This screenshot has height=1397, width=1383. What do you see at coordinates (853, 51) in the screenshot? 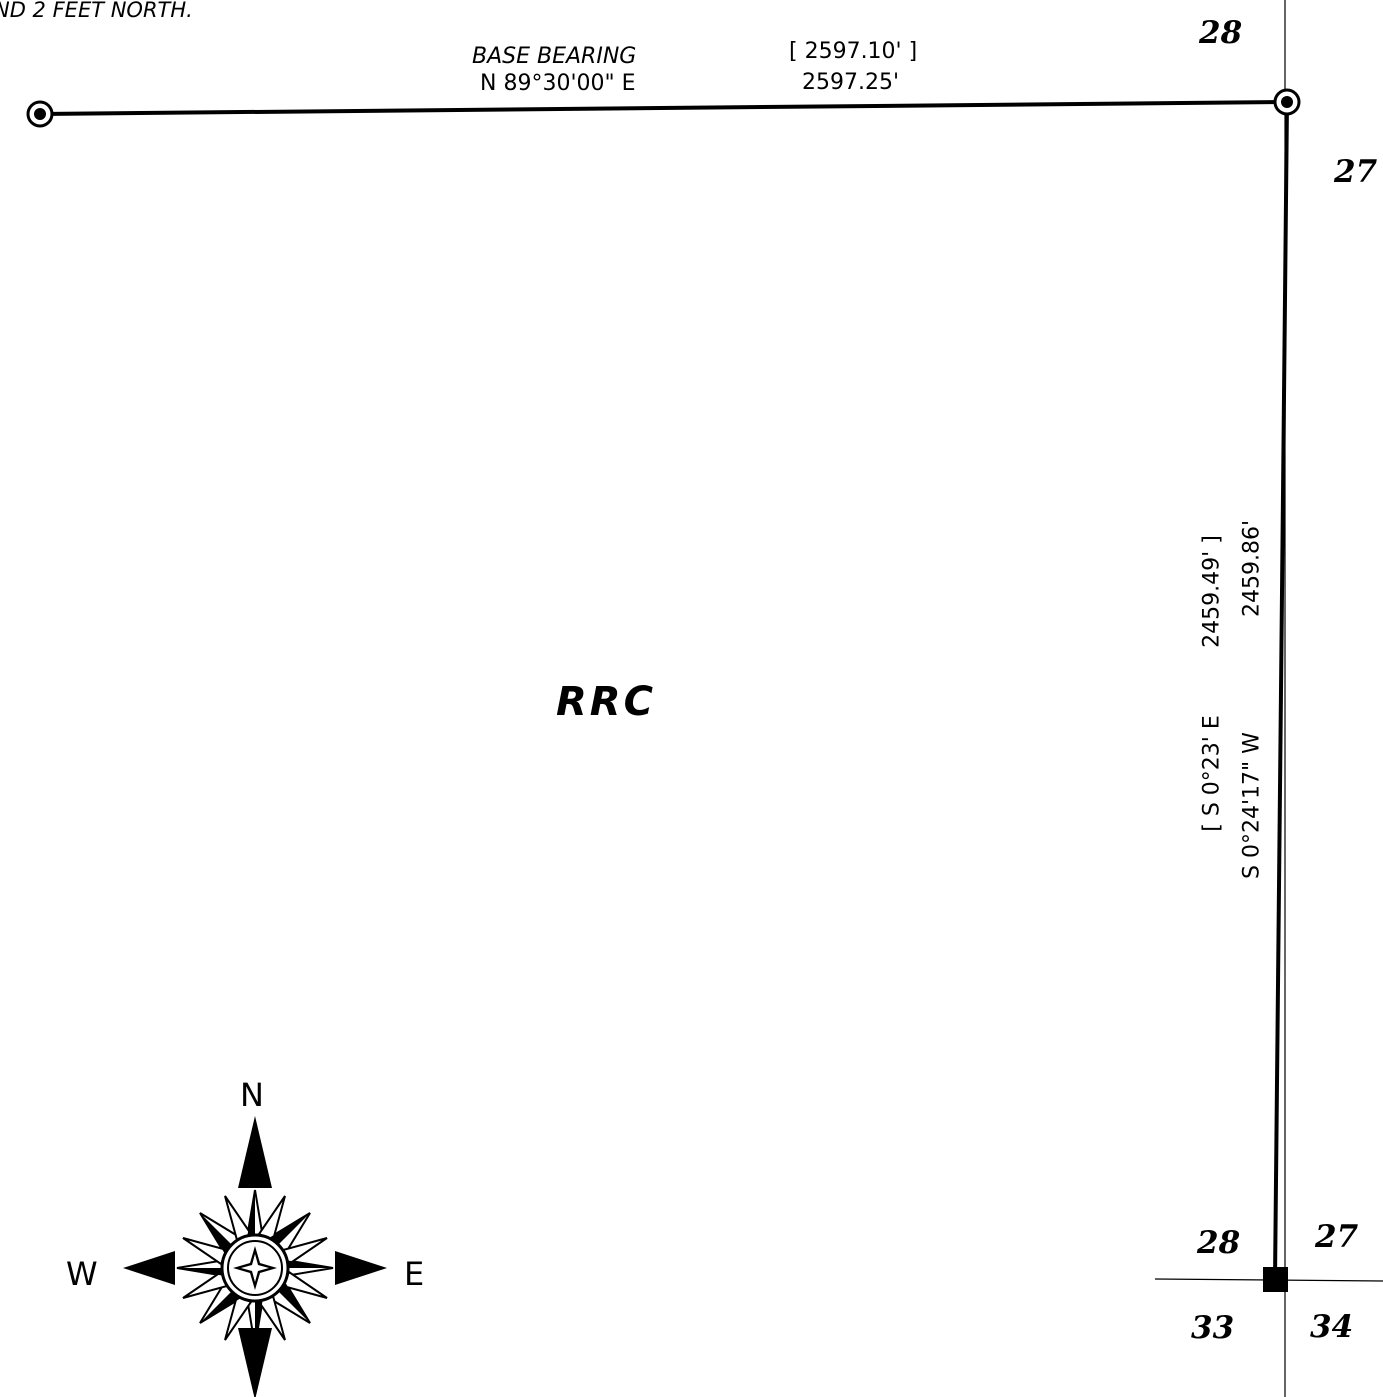
I see `base-record-distance: [ 2597.10' ]` at bounding box center [853, 51].